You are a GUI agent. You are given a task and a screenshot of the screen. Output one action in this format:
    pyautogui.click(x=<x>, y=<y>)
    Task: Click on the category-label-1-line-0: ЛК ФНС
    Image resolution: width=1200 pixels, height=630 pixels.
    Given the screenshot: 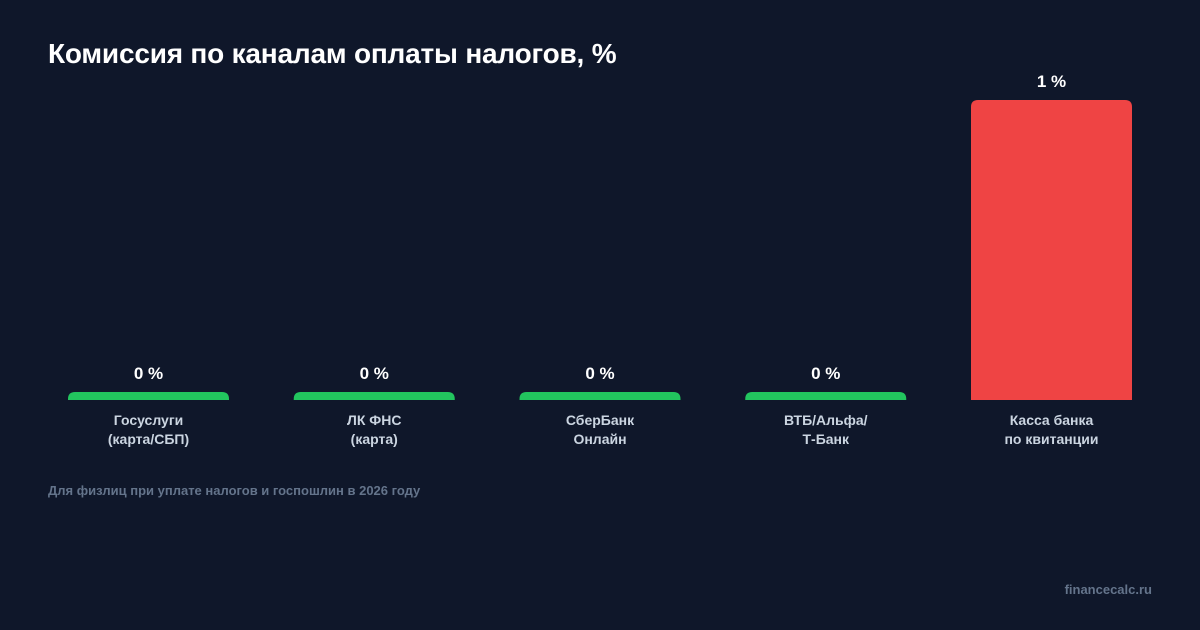 What is the action you would take?
    pyautogui.click(x=374, y=420)
    